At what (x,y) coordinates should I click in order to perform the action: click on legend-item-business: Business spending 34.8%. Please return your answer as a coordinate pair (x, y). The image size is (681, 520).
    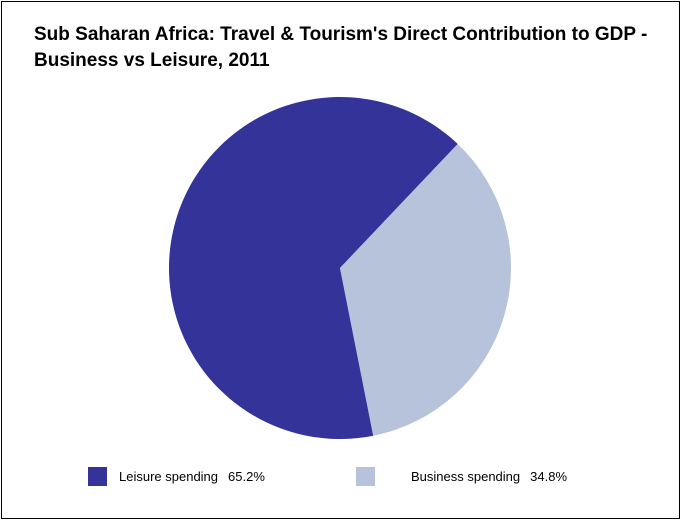
    Looking at the image, I should click on (461, 476).